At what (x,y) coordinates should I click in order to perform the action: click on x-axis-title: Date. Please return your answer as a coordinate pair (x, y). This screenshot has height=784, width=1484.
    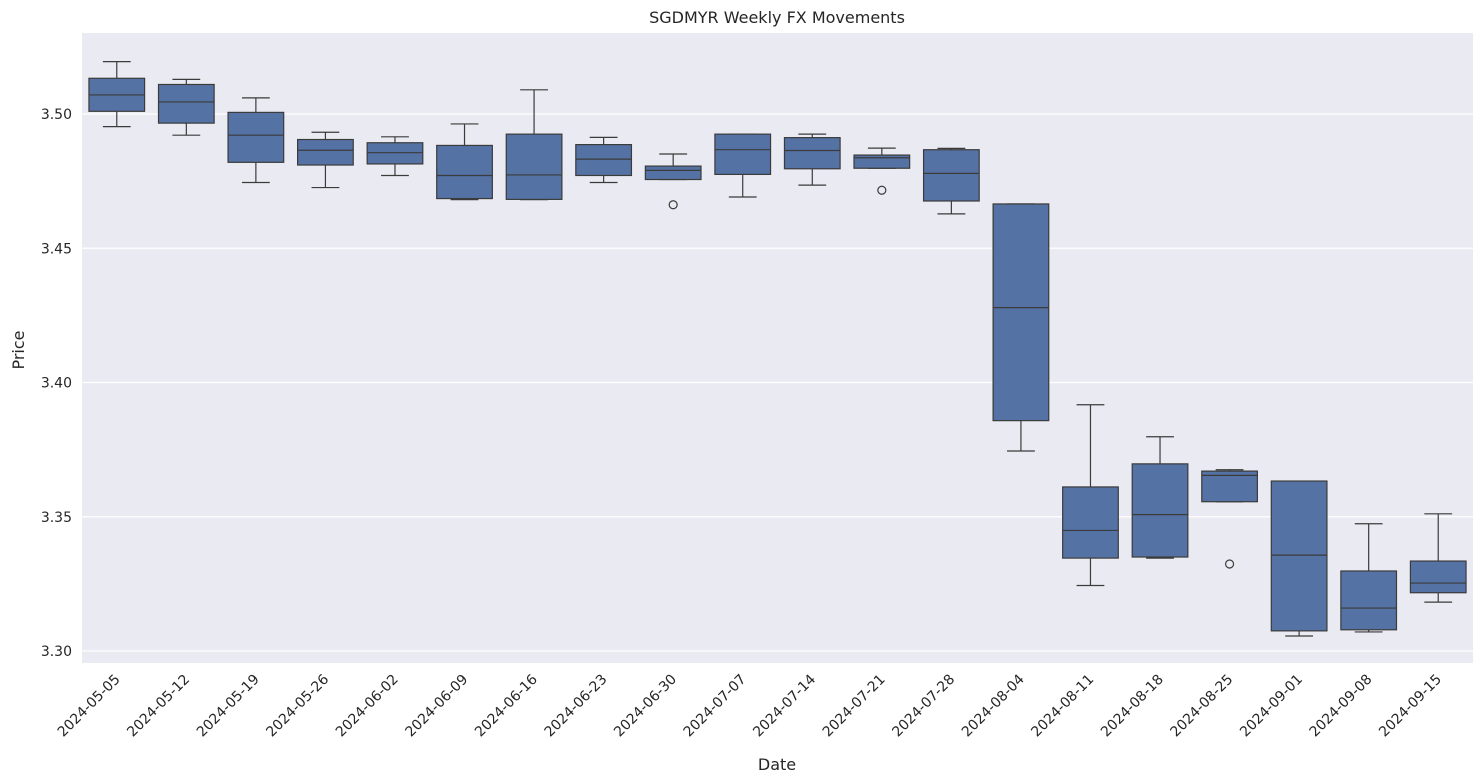
    Looking at the image, I should click on (777, 764).